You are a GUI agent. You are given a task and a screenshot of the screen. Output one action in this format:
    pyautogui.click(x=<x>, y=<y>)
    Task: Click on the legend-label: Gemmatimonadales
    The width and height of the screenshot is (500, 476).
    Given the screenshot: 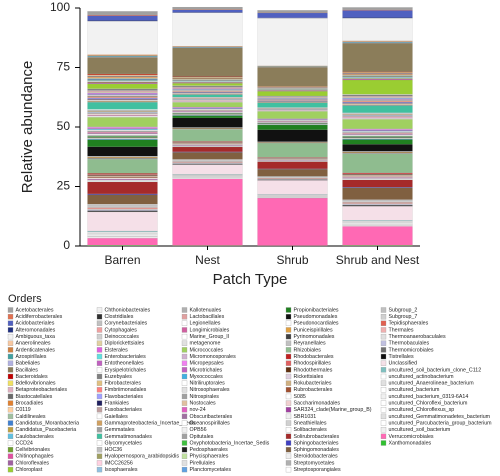 What is the action you would take?
    pyautogui.click(x=129, y=437)
    